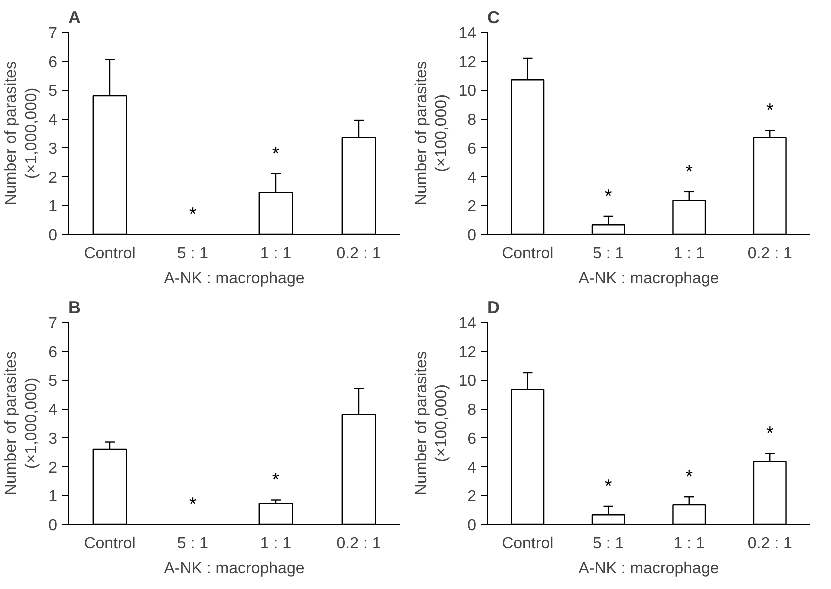 The width and height of the screenshot is (831, 589). What do you see at coordinates (75, 308) in the screenshot?
I see `chart-title: B` at bounding box center [75, 308].